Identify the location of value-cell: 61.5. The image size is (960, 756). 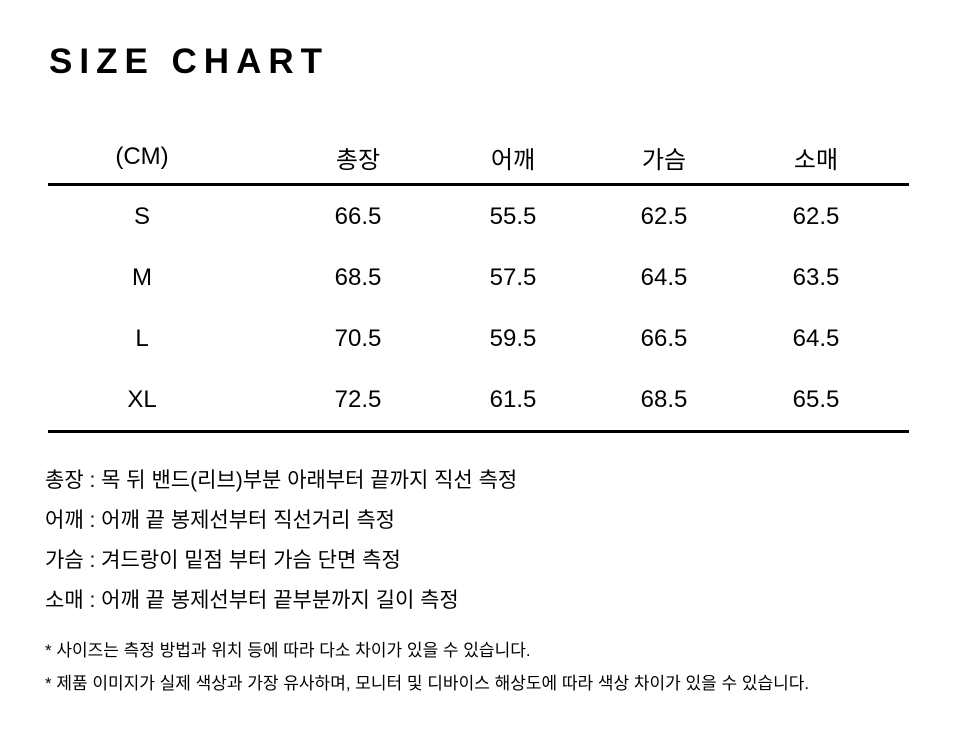
(513, 399).